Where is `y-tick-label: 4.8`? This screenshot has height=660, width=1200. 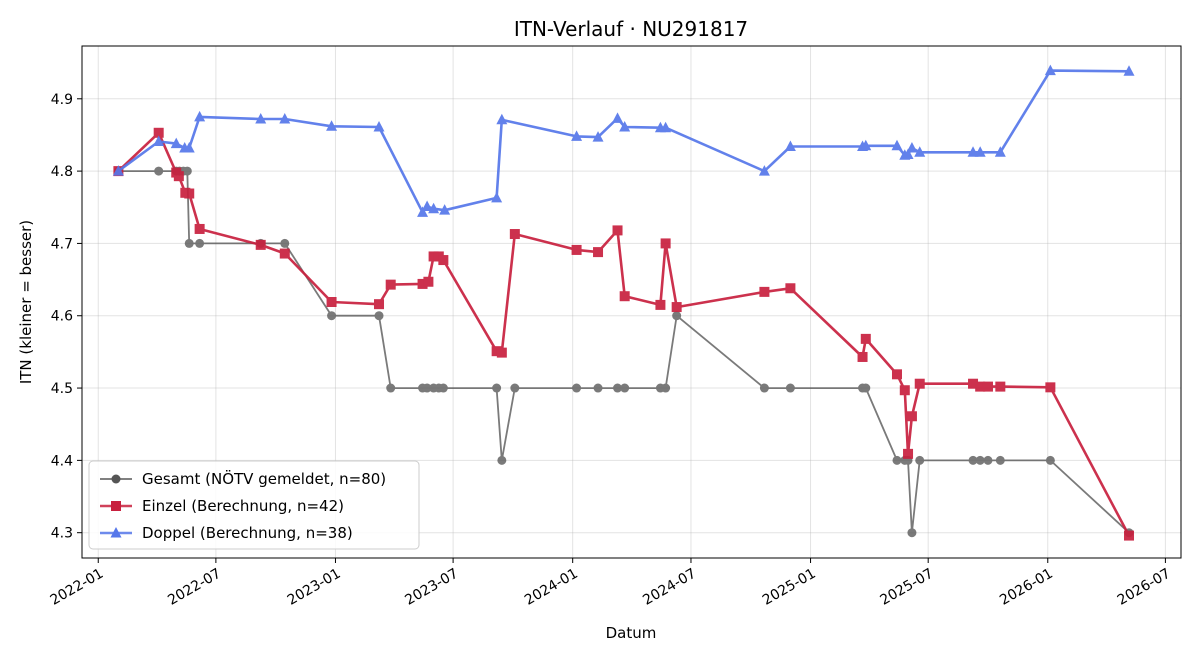
y-tick-label: 4.8 is located at coordinates (62, 172).